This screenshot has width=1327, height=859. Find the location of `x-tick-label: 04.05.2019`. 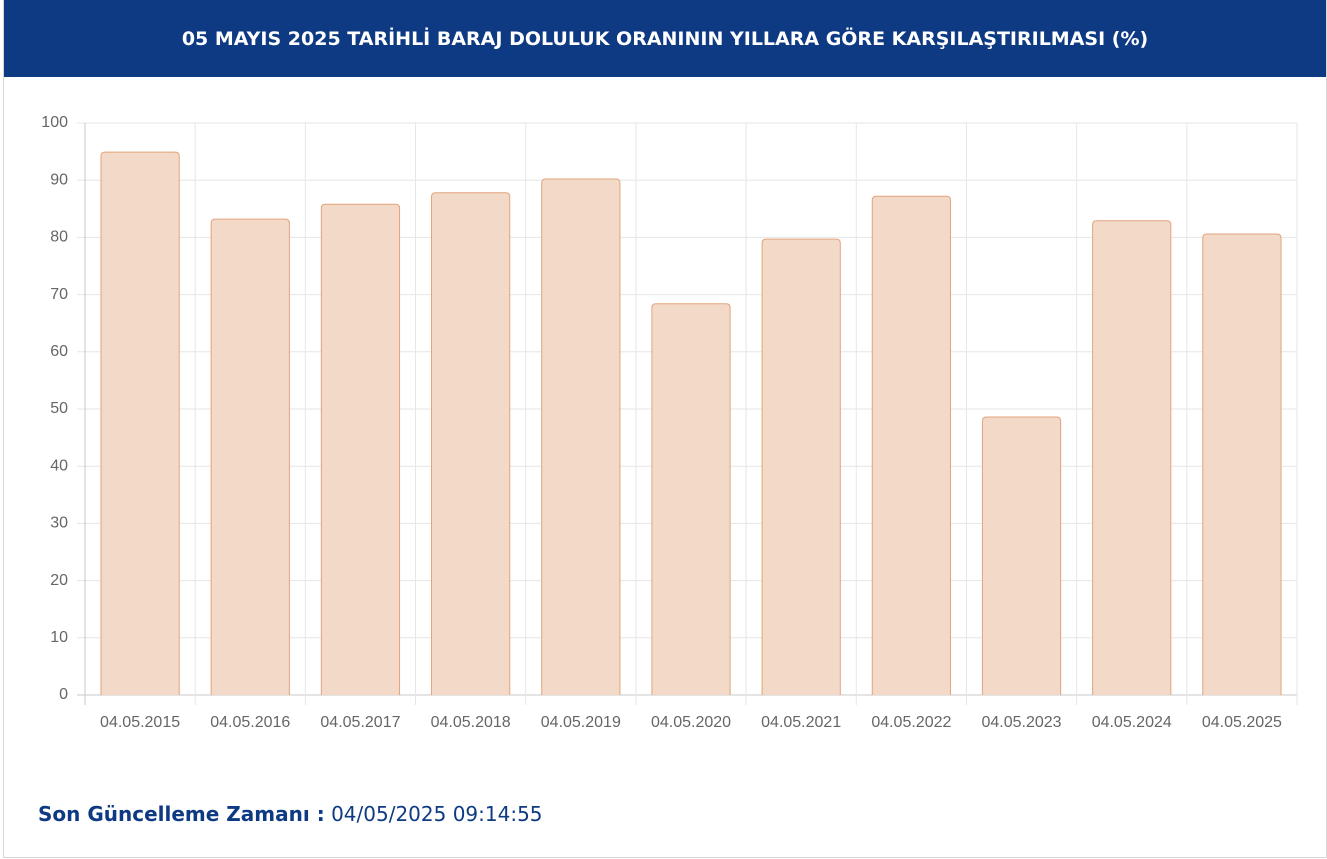

x-tick-label: 04.05.2019 is located at coordinates (581, 722).